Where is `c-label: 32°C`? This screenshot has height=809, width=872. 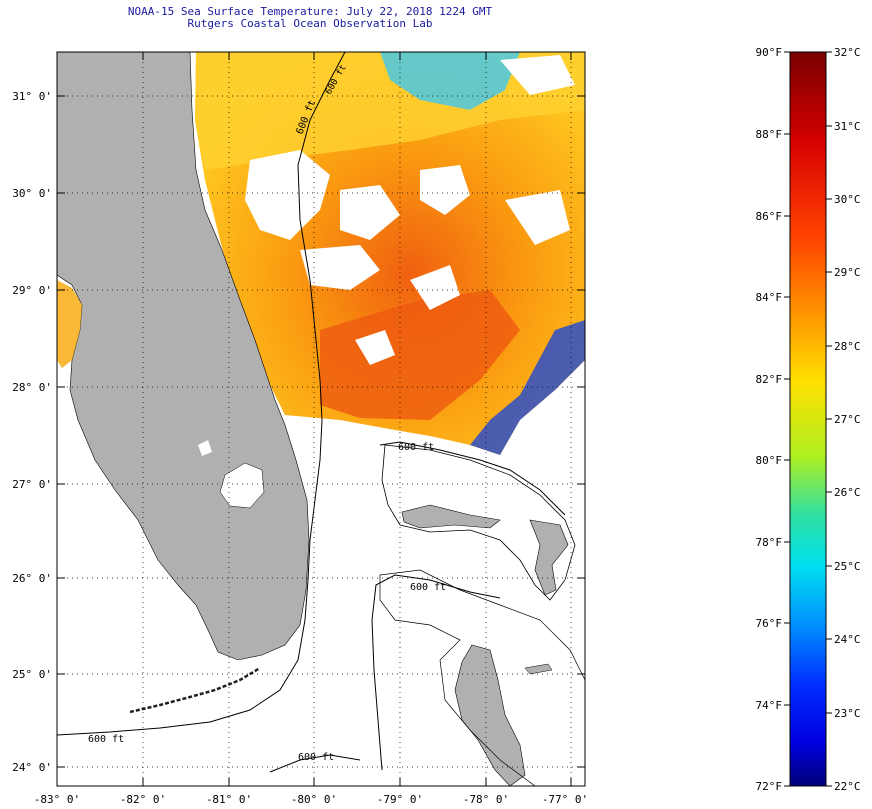 c-label: 32°C is located at coordinates (847, 52).